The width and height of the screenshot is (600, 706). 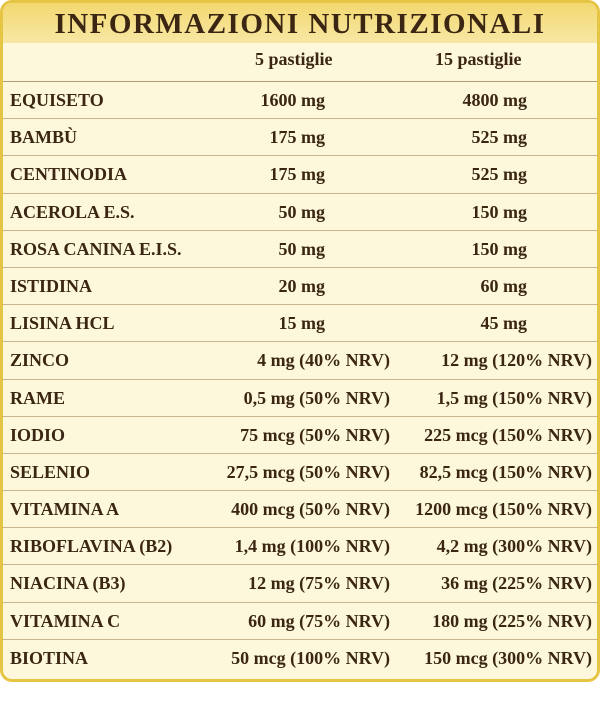 What do you see at coordinates (310, 657) in the screenshot?
I see `nutrient-amount: 50 mcg (100% NRV)` at bounding box center [310, 657].